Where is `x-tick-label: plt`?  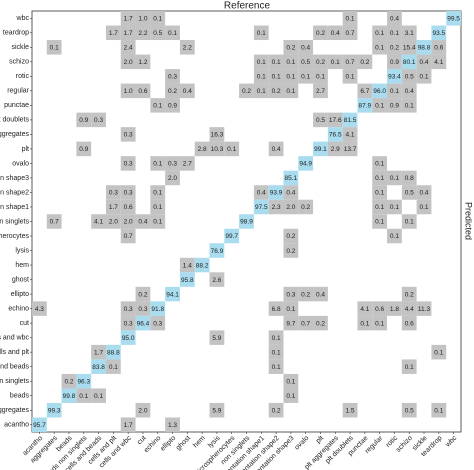
x-tick-label: plt is located at coordinates (320, 440).